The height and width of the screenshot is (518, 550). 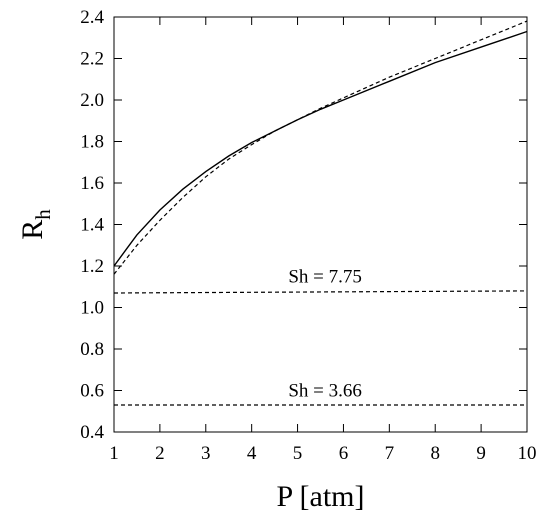 I want to click on y-tick-label: 2.0, so click(x=92, y=100).